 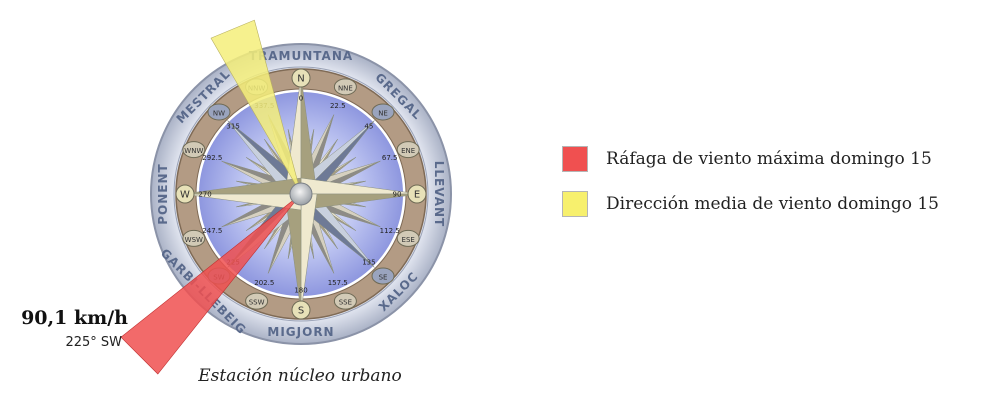 I want to click on gust-direction: 225° SW, so click(x=93, y=342).